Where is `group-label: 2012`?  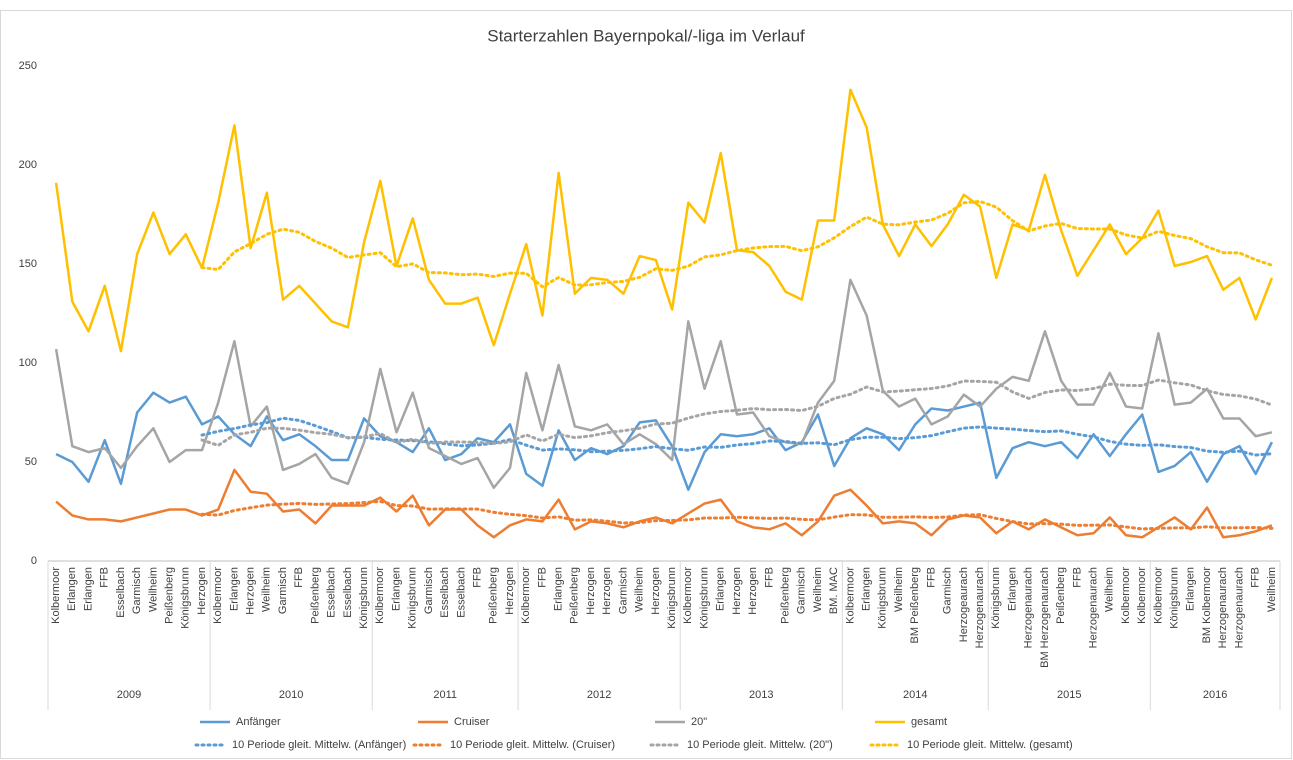 group-label: 2012 is located at coordinates (599, 695).